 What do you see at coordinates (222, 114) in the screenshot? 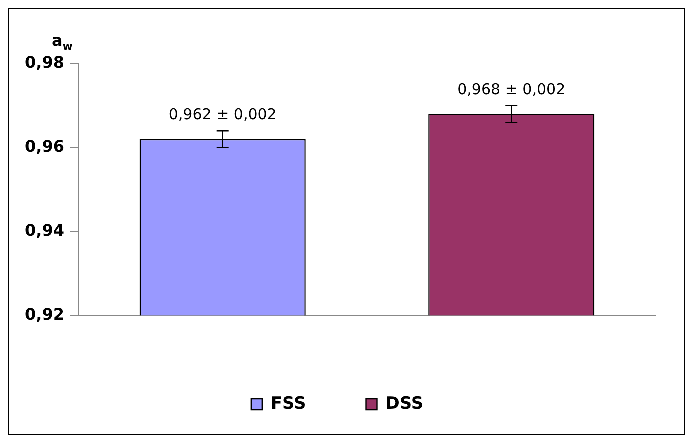
I see `data-label: 0,962 ± 0,002` at bounding box center [222, 114].